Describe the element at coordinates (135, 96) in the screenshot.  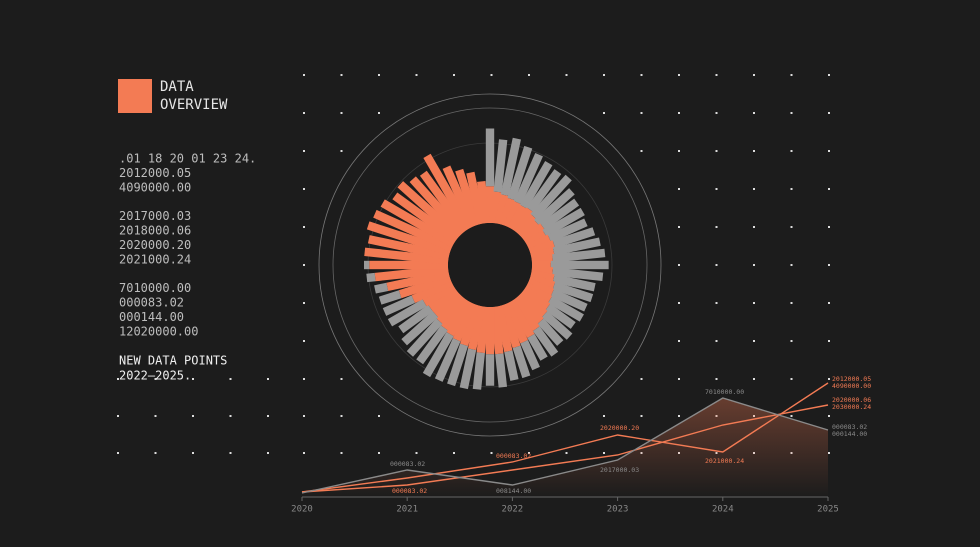
I see `title-swatch` at that location.